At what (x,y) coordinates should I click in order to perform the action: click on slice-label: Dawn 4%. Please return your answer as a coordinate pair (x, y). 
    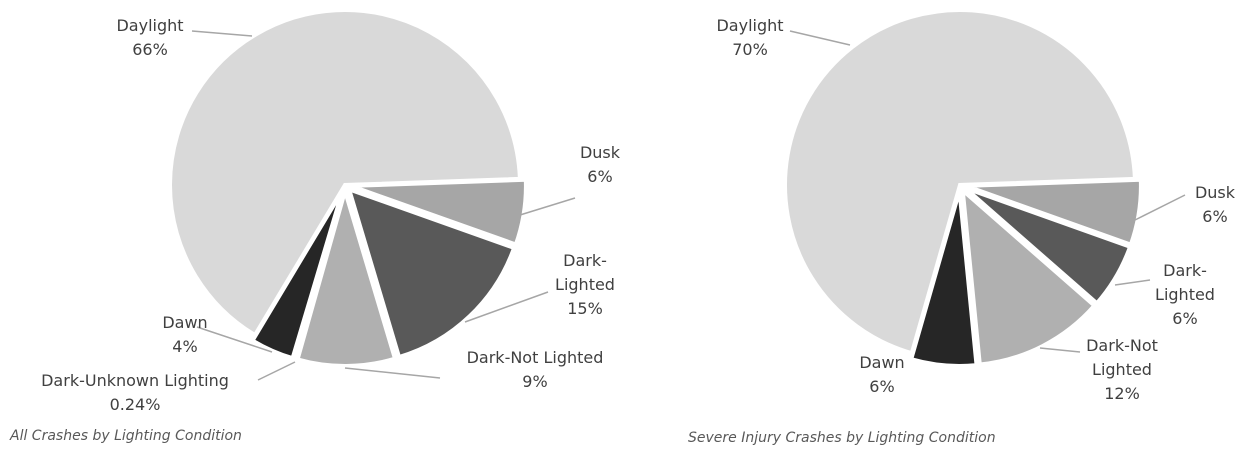
    Looking at the image, I should click on (185, 335).